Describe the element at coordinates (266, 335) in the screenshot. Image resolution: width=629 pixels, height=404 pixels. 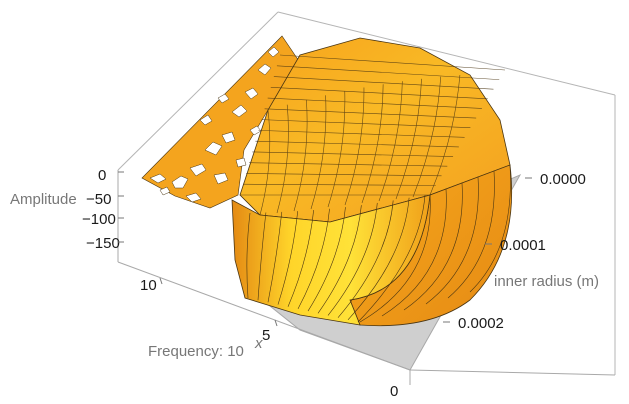
I see `x-tick-label: 5` at that location.